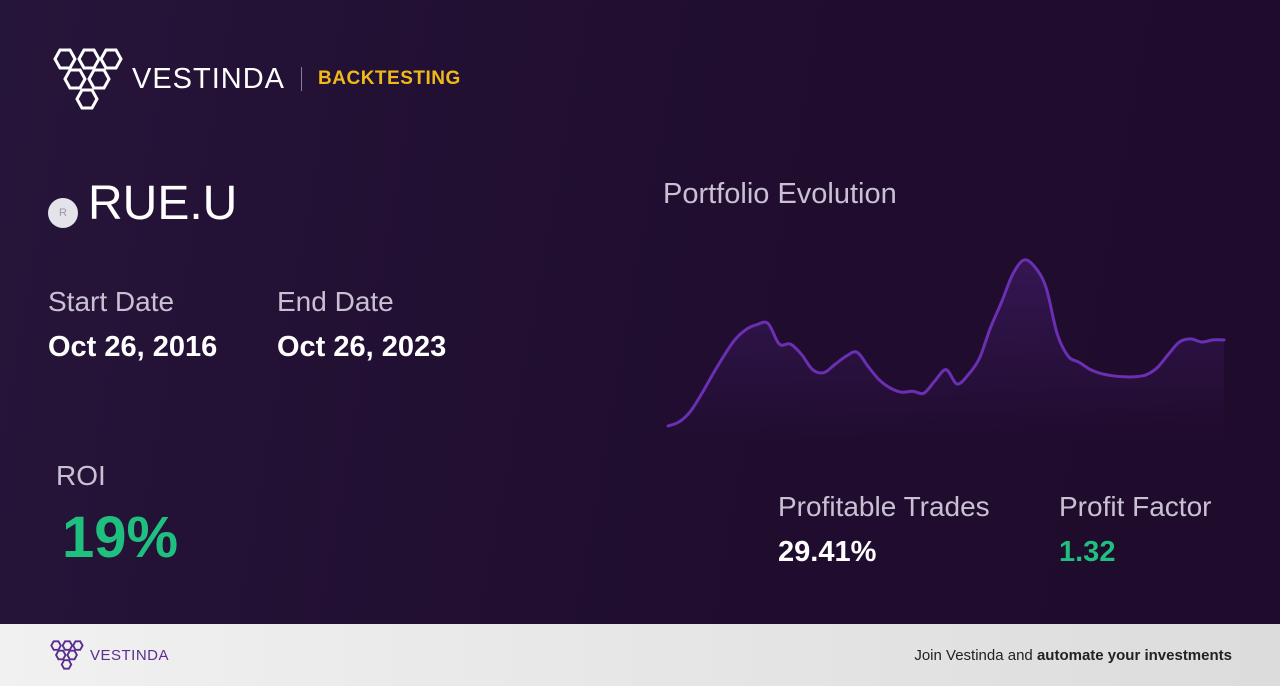 The height and width of the screenshot is (686, 1280). I want to click on end-date-label: End Date, so click(335, 301).